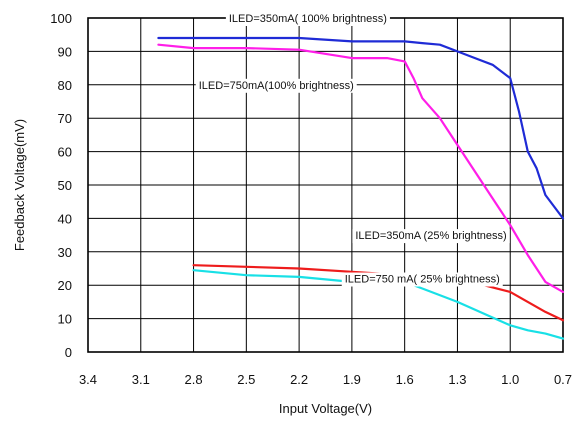 This screenshot has height=423, width=581. I want to click on x-tick-label: 1.6, so click(405, 379).